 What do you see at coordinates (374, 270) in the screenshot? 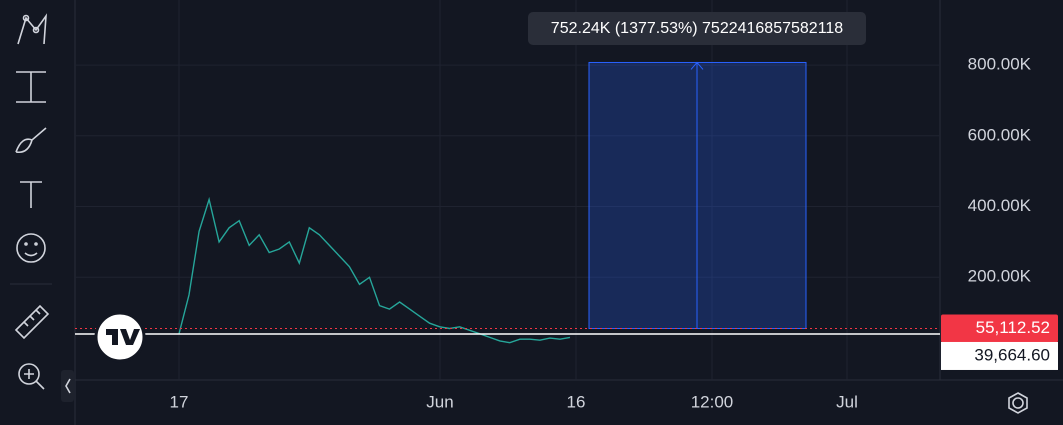
I see `price-line` at bounding box center [374, 270].